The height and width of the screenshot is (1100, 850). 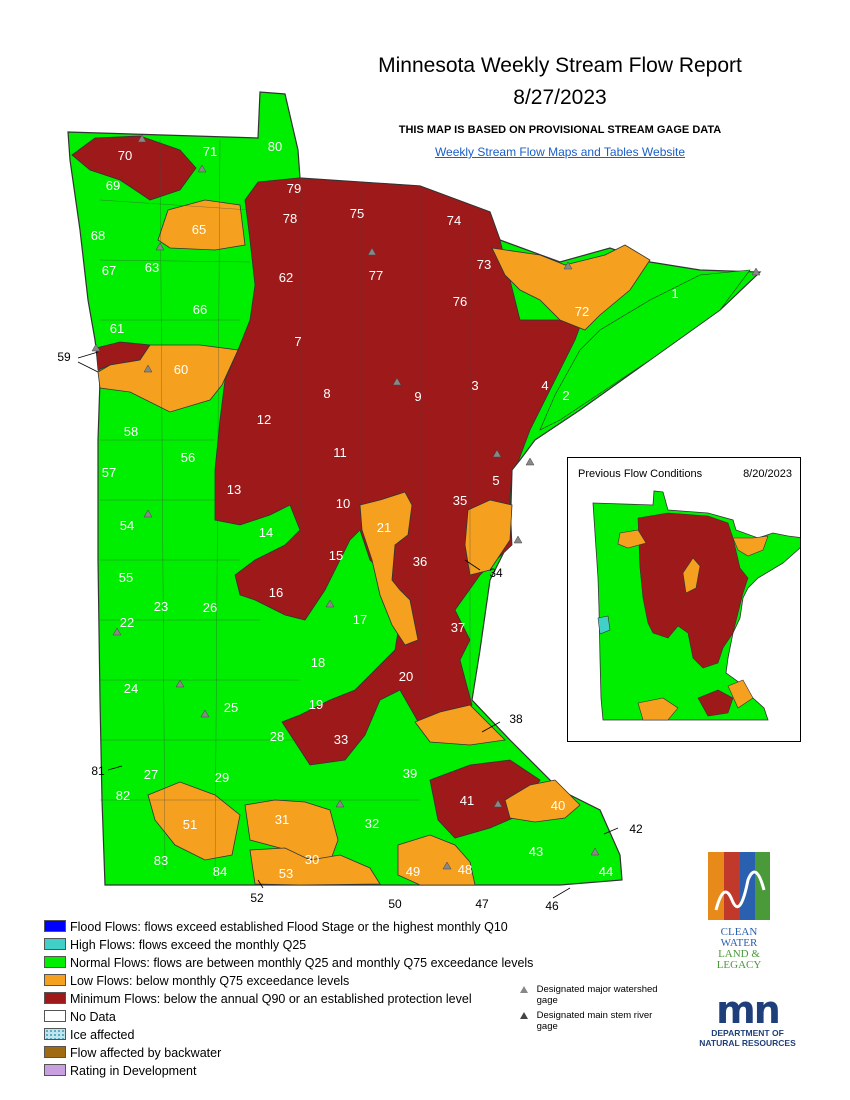 I want to click on watershed-label-35: 35, so click(x=460, y=500).